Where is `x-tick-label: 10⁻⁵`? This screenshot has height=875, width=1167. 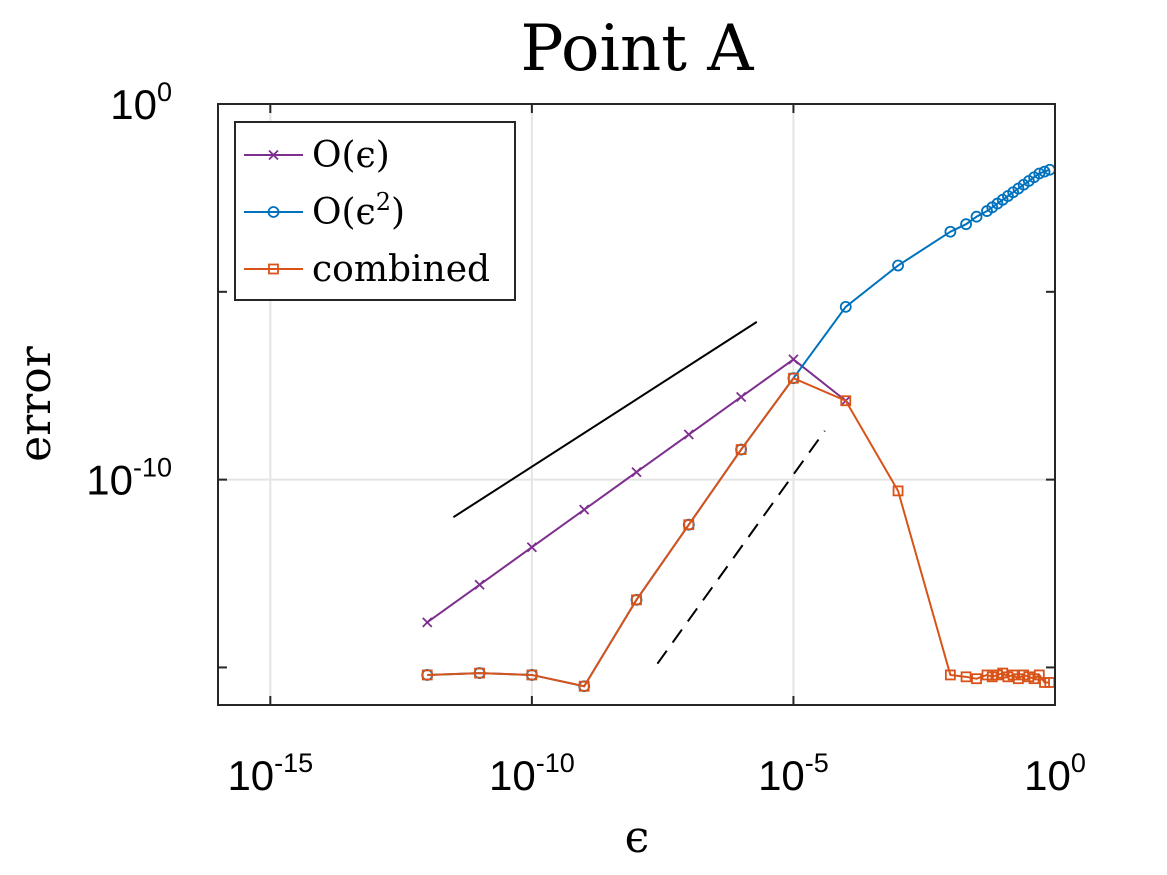
x-tick-label: 10⁻⁵ is located at coordinates (793, 773).